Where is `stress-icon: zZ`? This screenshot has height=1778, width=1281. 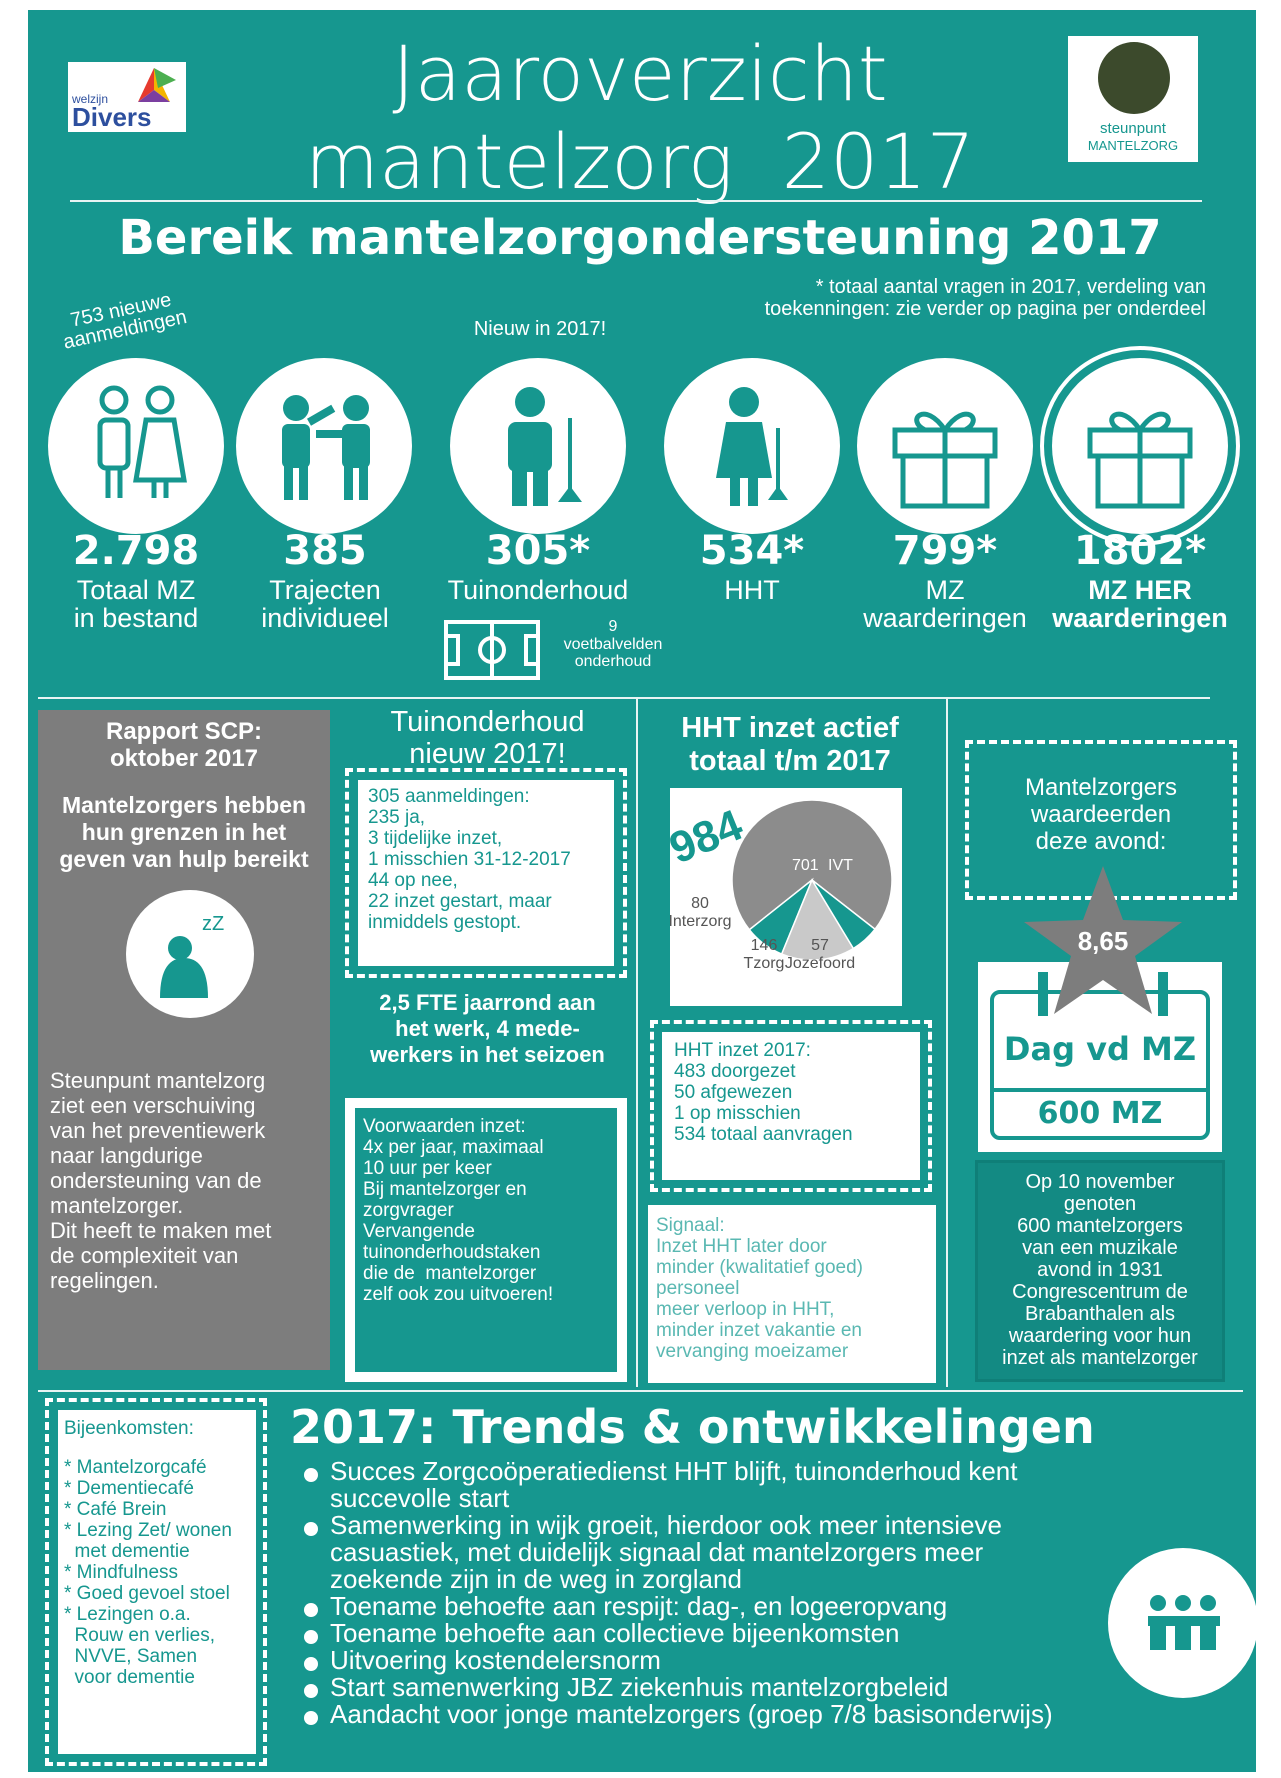
stress-icon: zZ is located at coordinates (190, 954).